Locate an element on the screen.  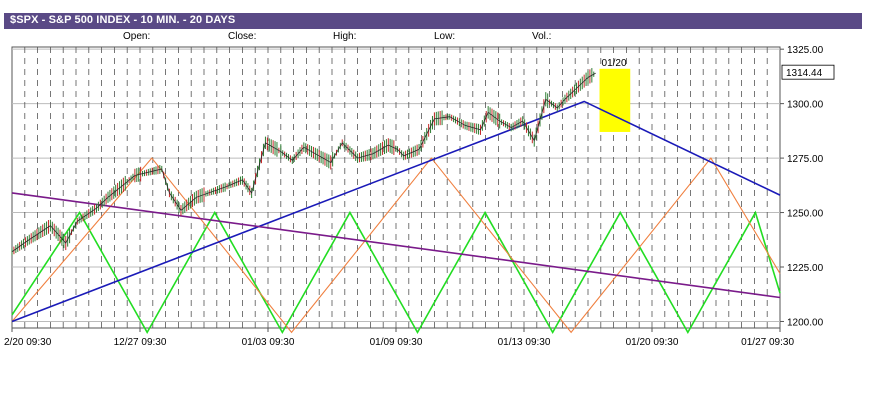
x-tick-label: 01/13 09:30 is located at coordinates (524, 342).